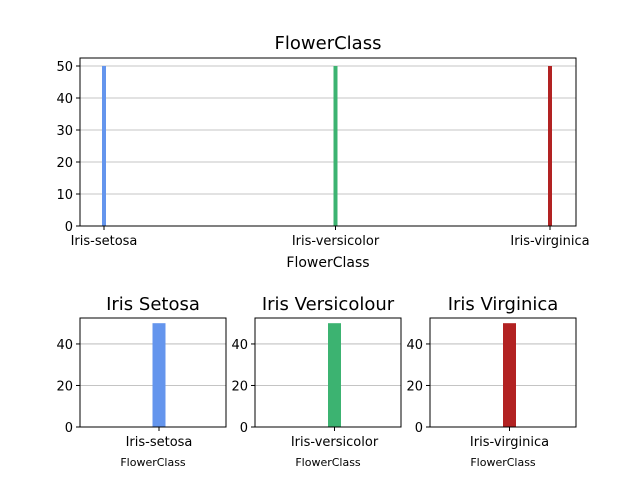 This screenshot has width=640, height=480. What do you see at coordinates (104, 241) in the screenshot?
I see `main-chart-x-tick-label: Iris-setosa` at bounding box center [104, 241].